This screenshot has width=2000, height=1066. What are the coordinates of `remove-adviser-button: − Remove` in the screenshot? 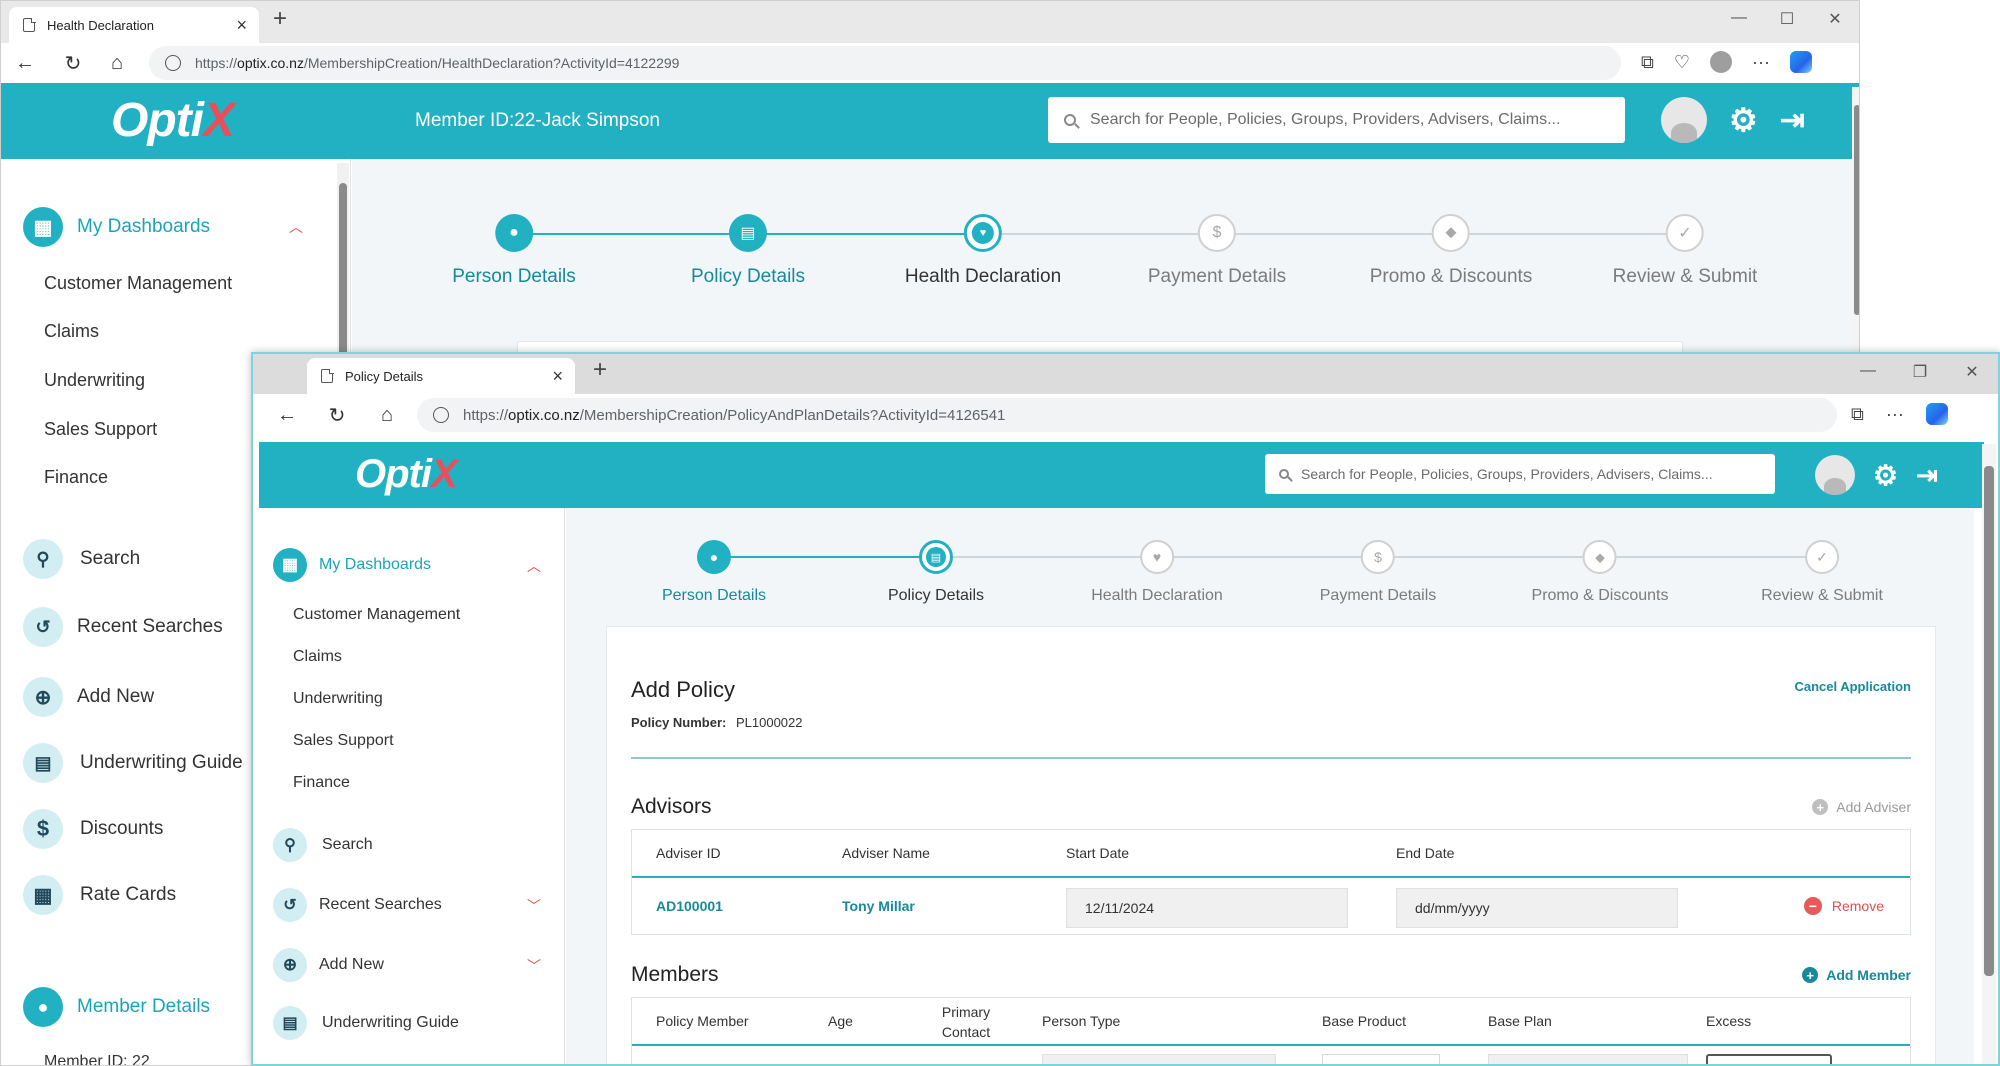 It's located at (1843, 906).